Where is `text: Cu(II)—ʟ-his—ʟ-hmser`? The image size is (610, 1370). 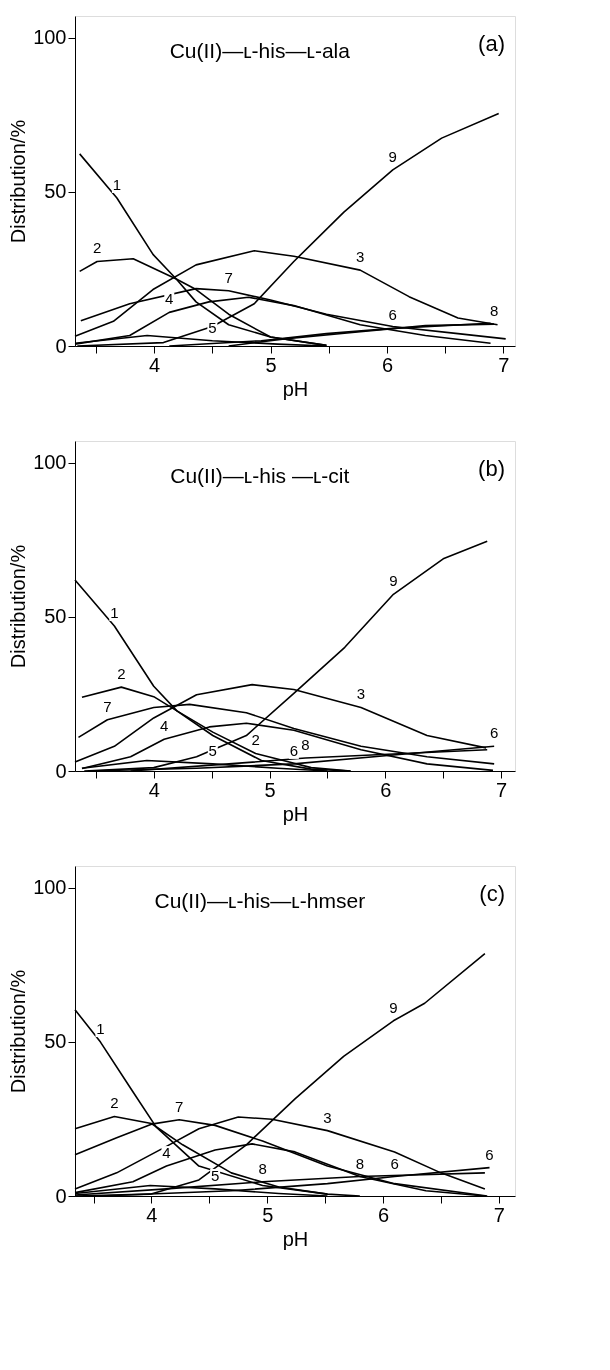 text: Cu(II)—ʟ-his—ʟ-hmser is located at coordinates (260, 900).